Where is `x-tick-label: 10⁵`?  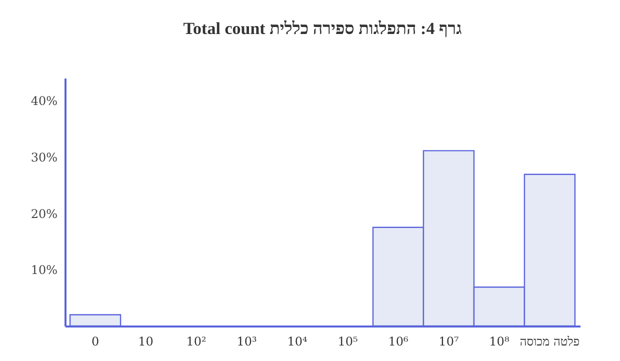 x-tick-label: 10⁵ is located at coordinates (348, 341).